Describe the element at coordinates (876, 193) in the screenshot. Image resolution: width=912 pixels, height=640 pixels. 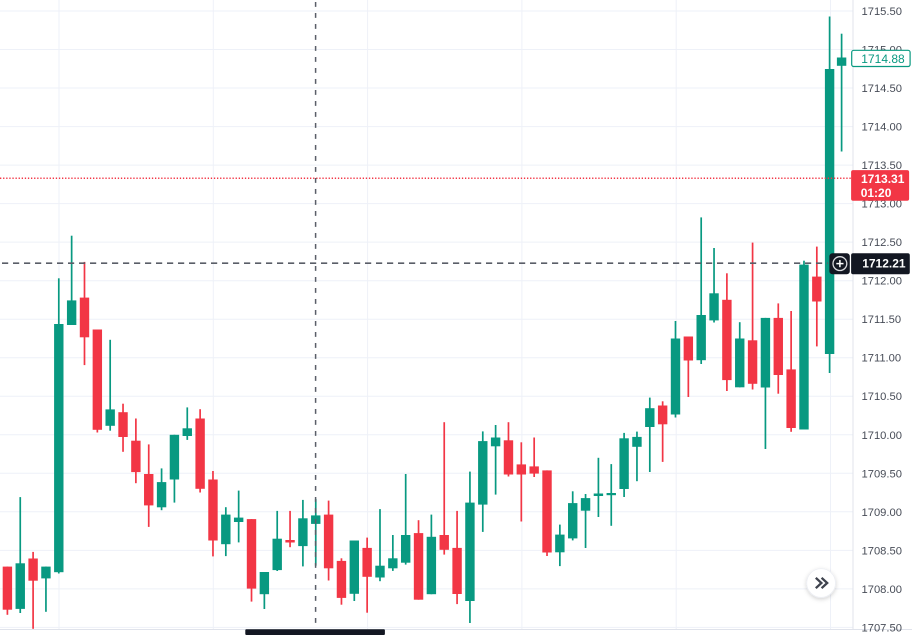
I see `svg-text: 01:20` at that location.